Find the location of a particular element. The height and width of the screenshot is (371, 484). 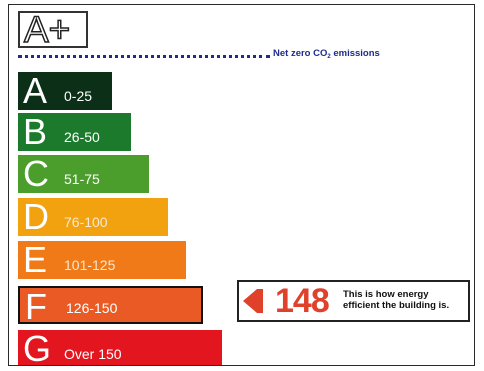

net-zero-label: Net zero CO2 emissions is located at coordinates (326, 54).